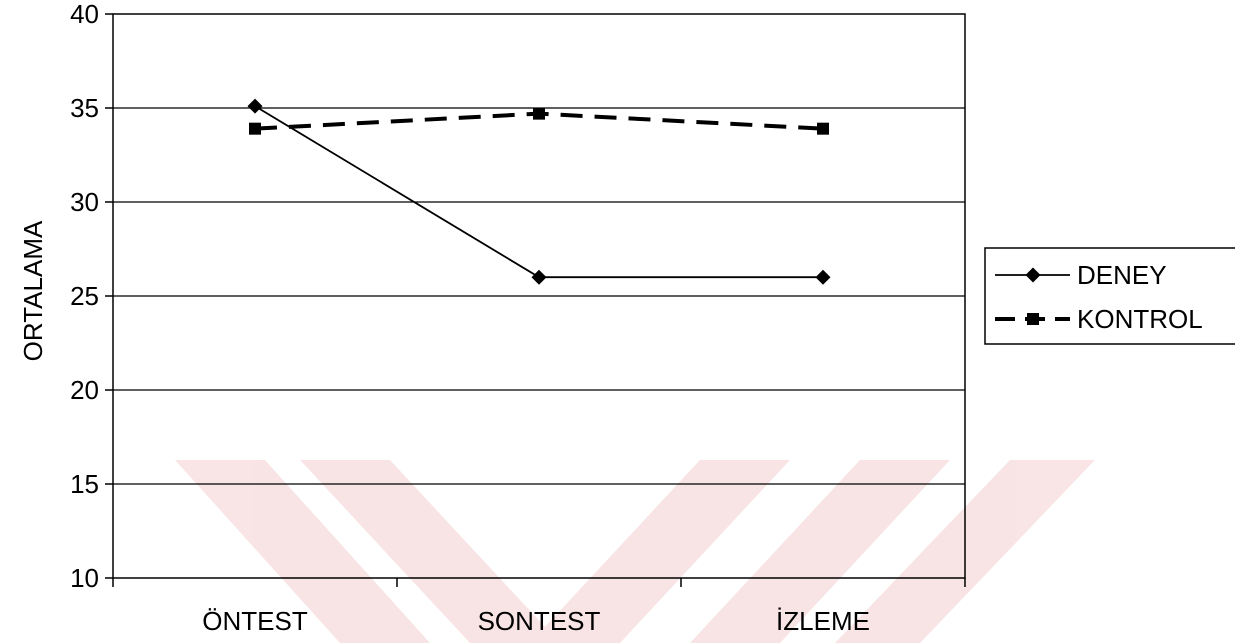 This screenshot has height=643, width=1235. I want to click on legend-item-deney: DENEY, so click(1081, 275).